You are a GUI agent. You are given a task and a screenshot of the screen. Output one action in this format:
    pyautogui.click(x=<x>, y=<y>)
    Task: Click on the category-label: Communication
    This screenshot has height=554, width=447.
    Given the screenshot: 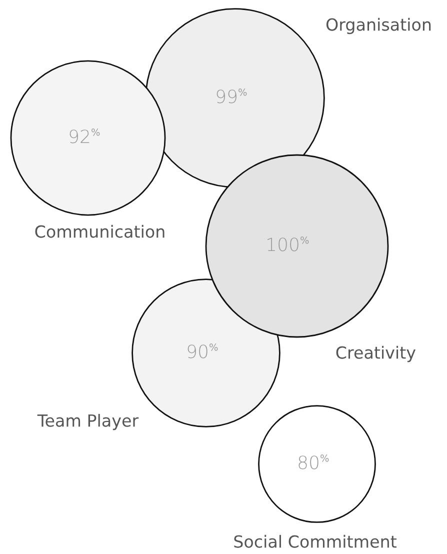 What is the action you would take?
    pyautogui.click(x=99, y=231)
    